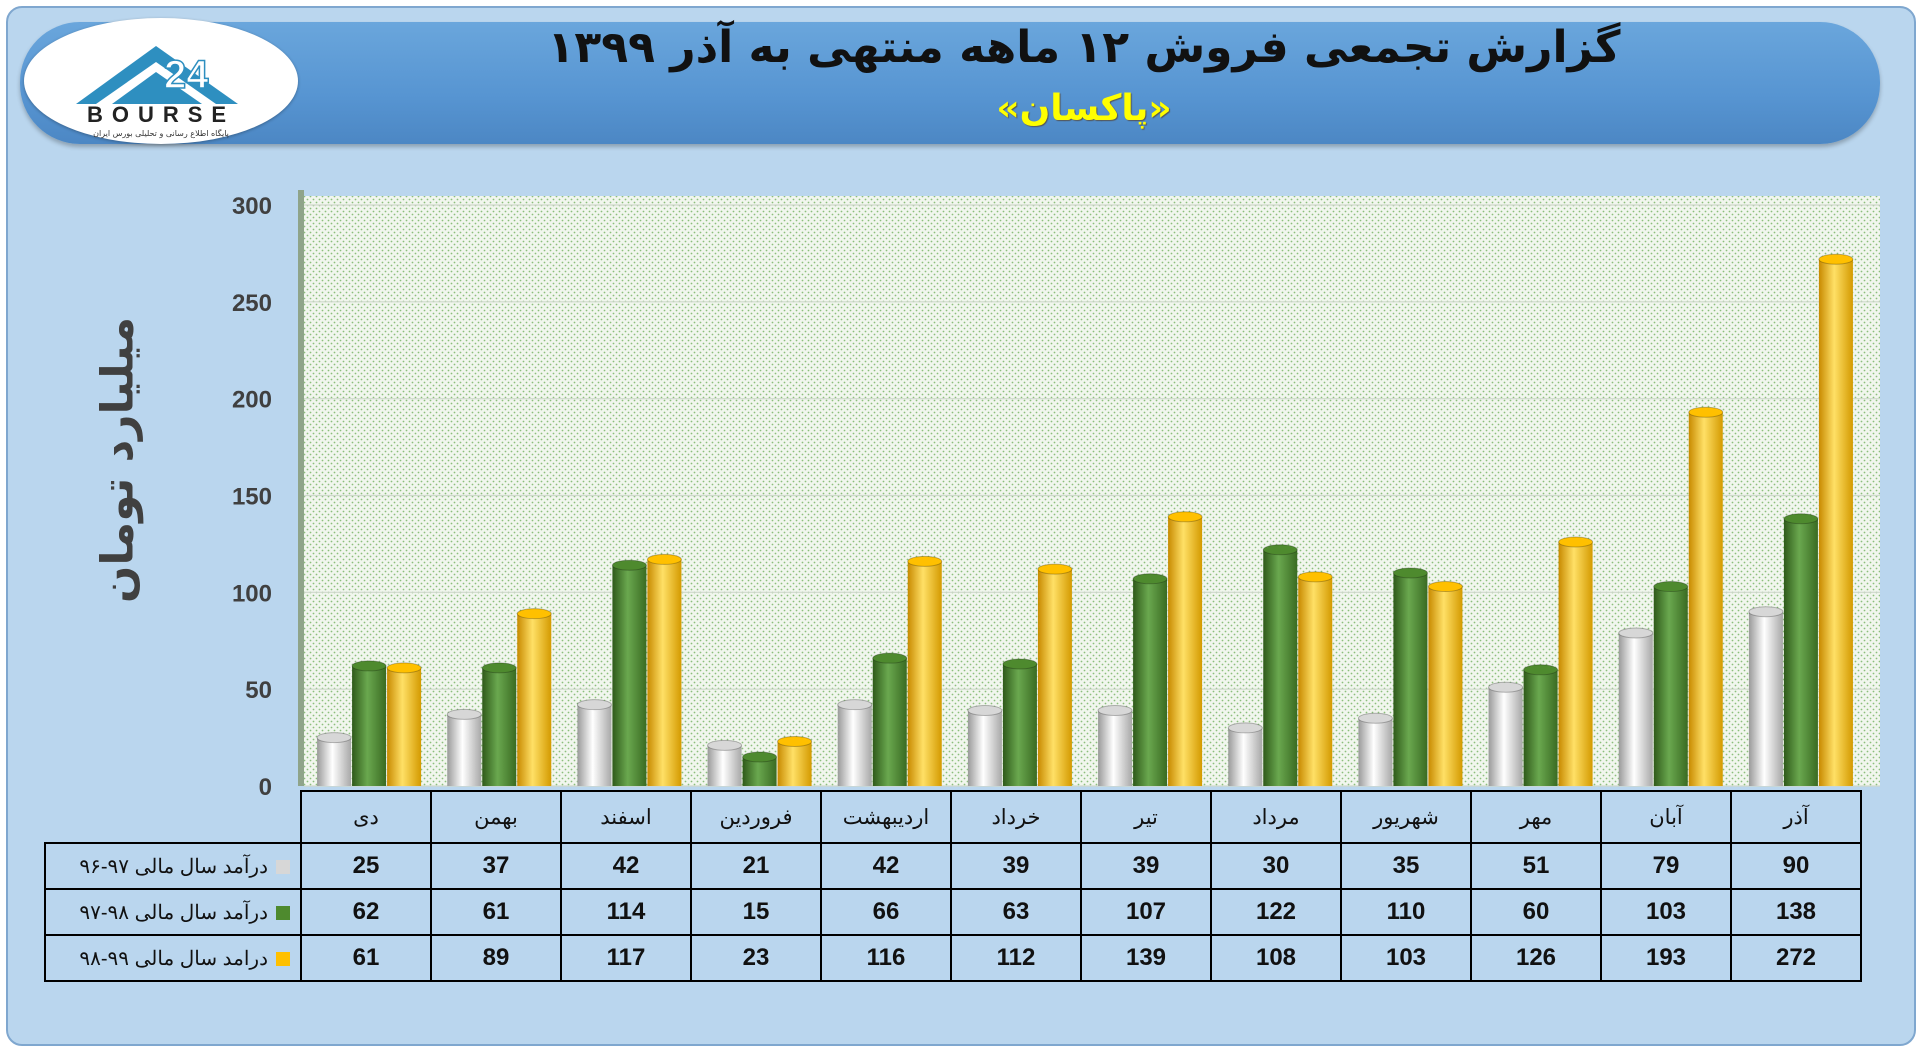  Describe the element at coordinates (756, 912) in the screenshot. I see `table-cell: 15` at that location.